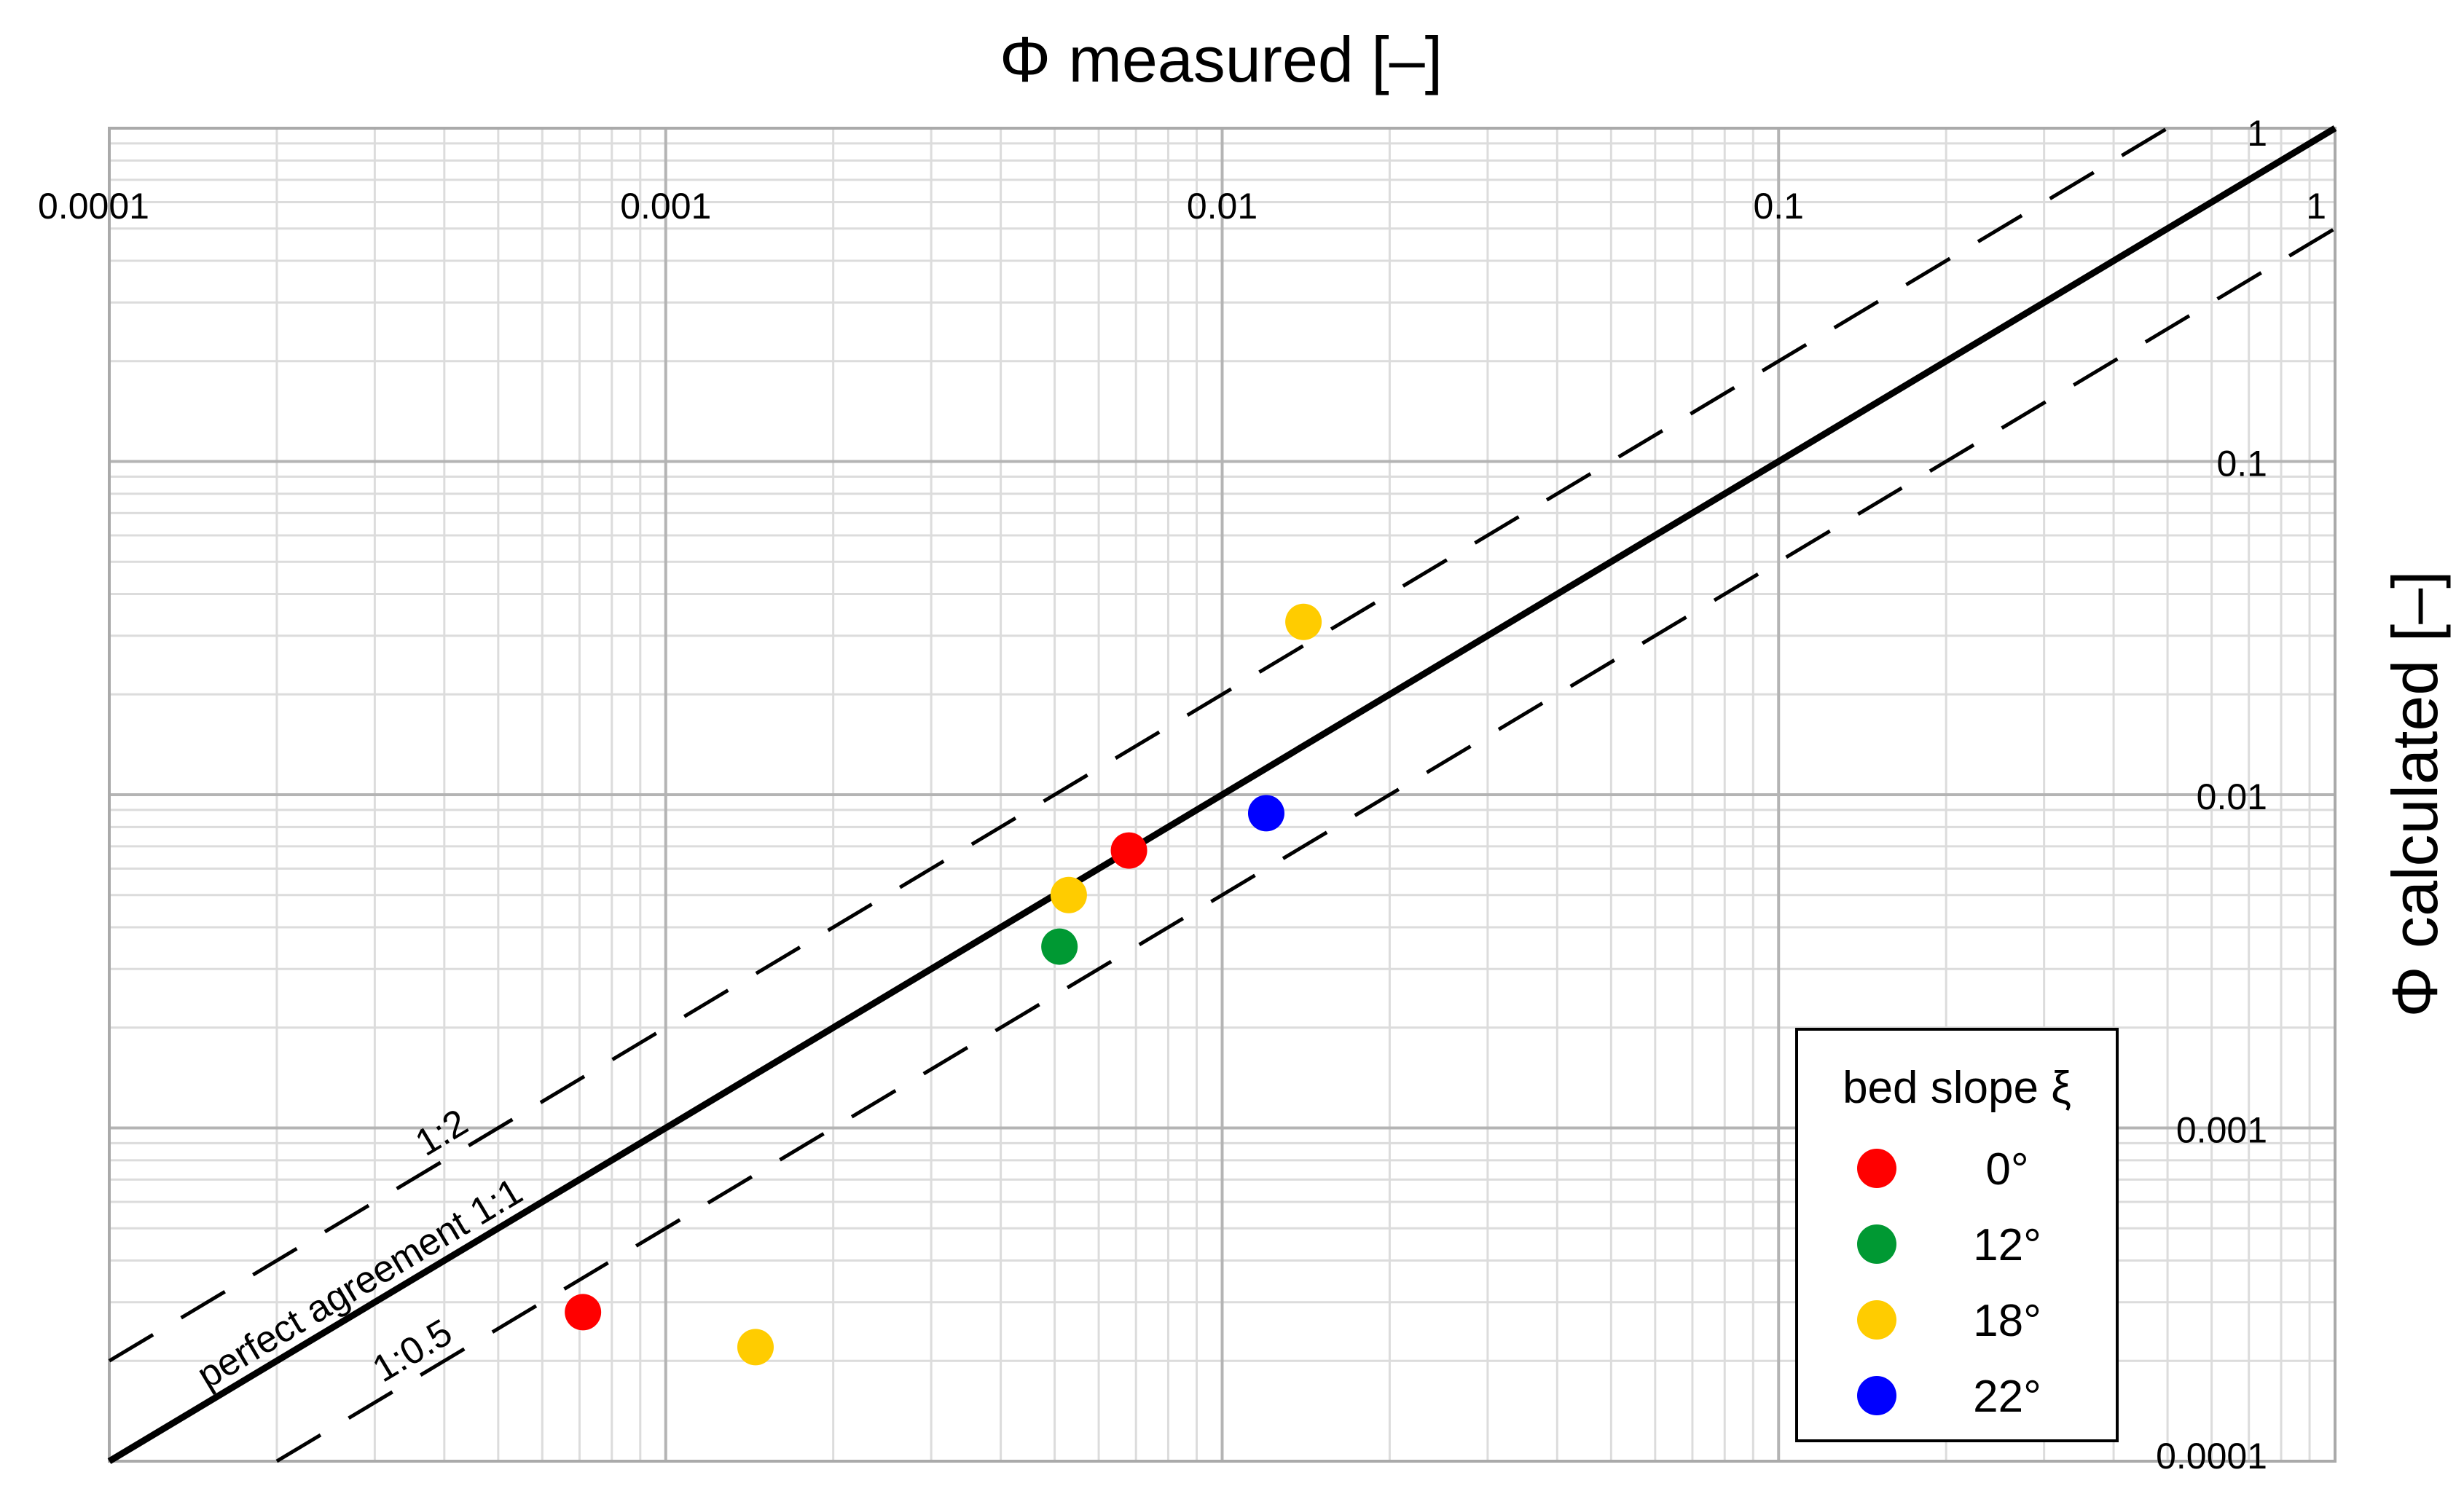  I want to click on legend-label: 12°, so click(2007, 1245).